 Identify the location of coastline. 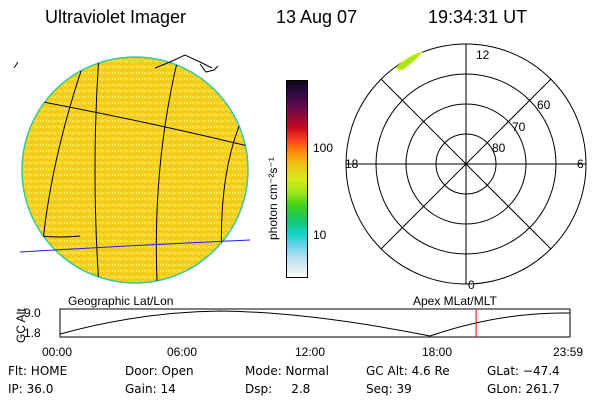
(183, 61).